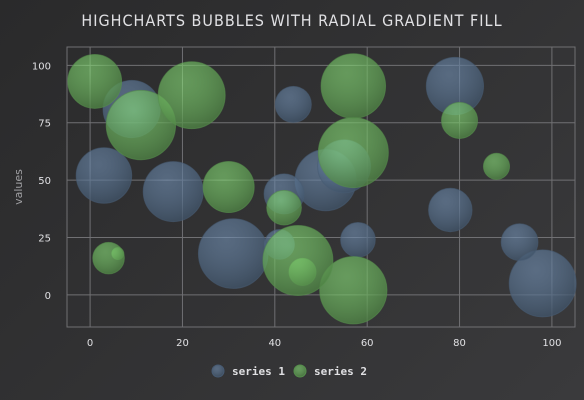 The height and width of the screenshot is (400, 584). Describe the element at coordinates (44, 238) in the screenshot. I see `y-tick-label: 25` at that location.